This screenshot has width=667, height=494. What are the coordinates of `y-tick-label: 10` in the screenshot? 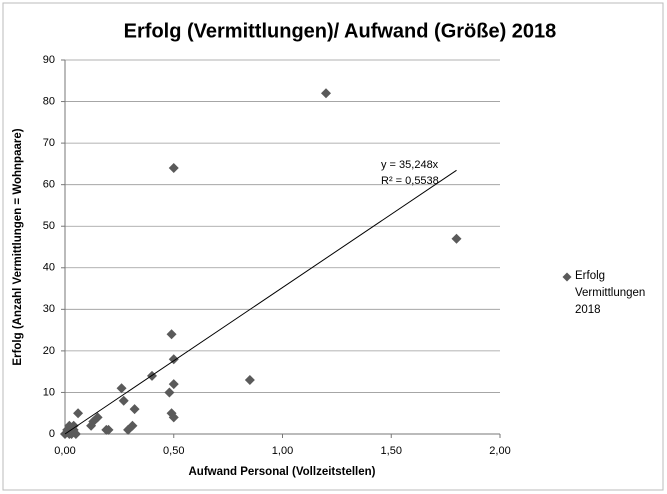 It's located at (49, 392).